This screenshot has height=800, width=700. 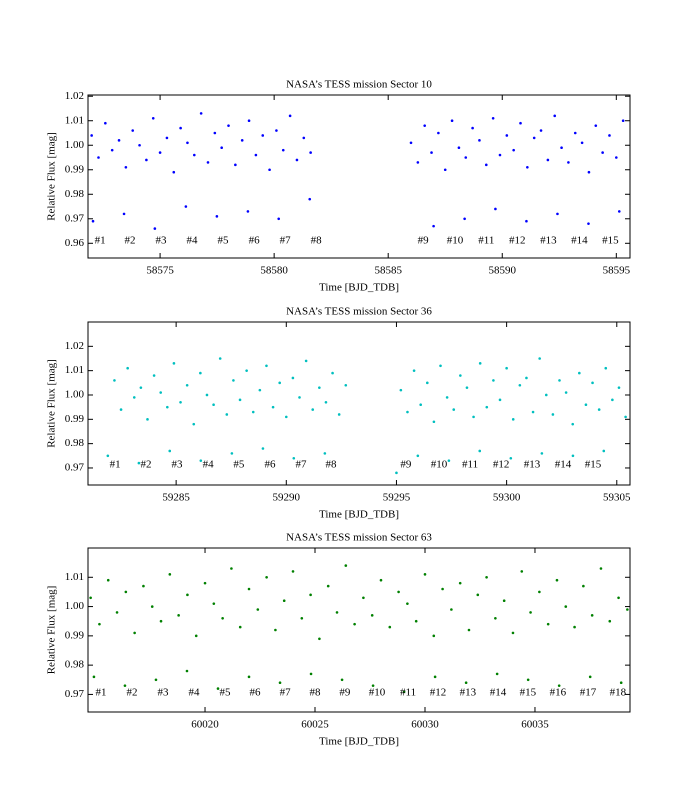 What do you see at coordinates (317, 240) in the screenshot?
I see `transit-label: #8` at bounding box center [317, 240].